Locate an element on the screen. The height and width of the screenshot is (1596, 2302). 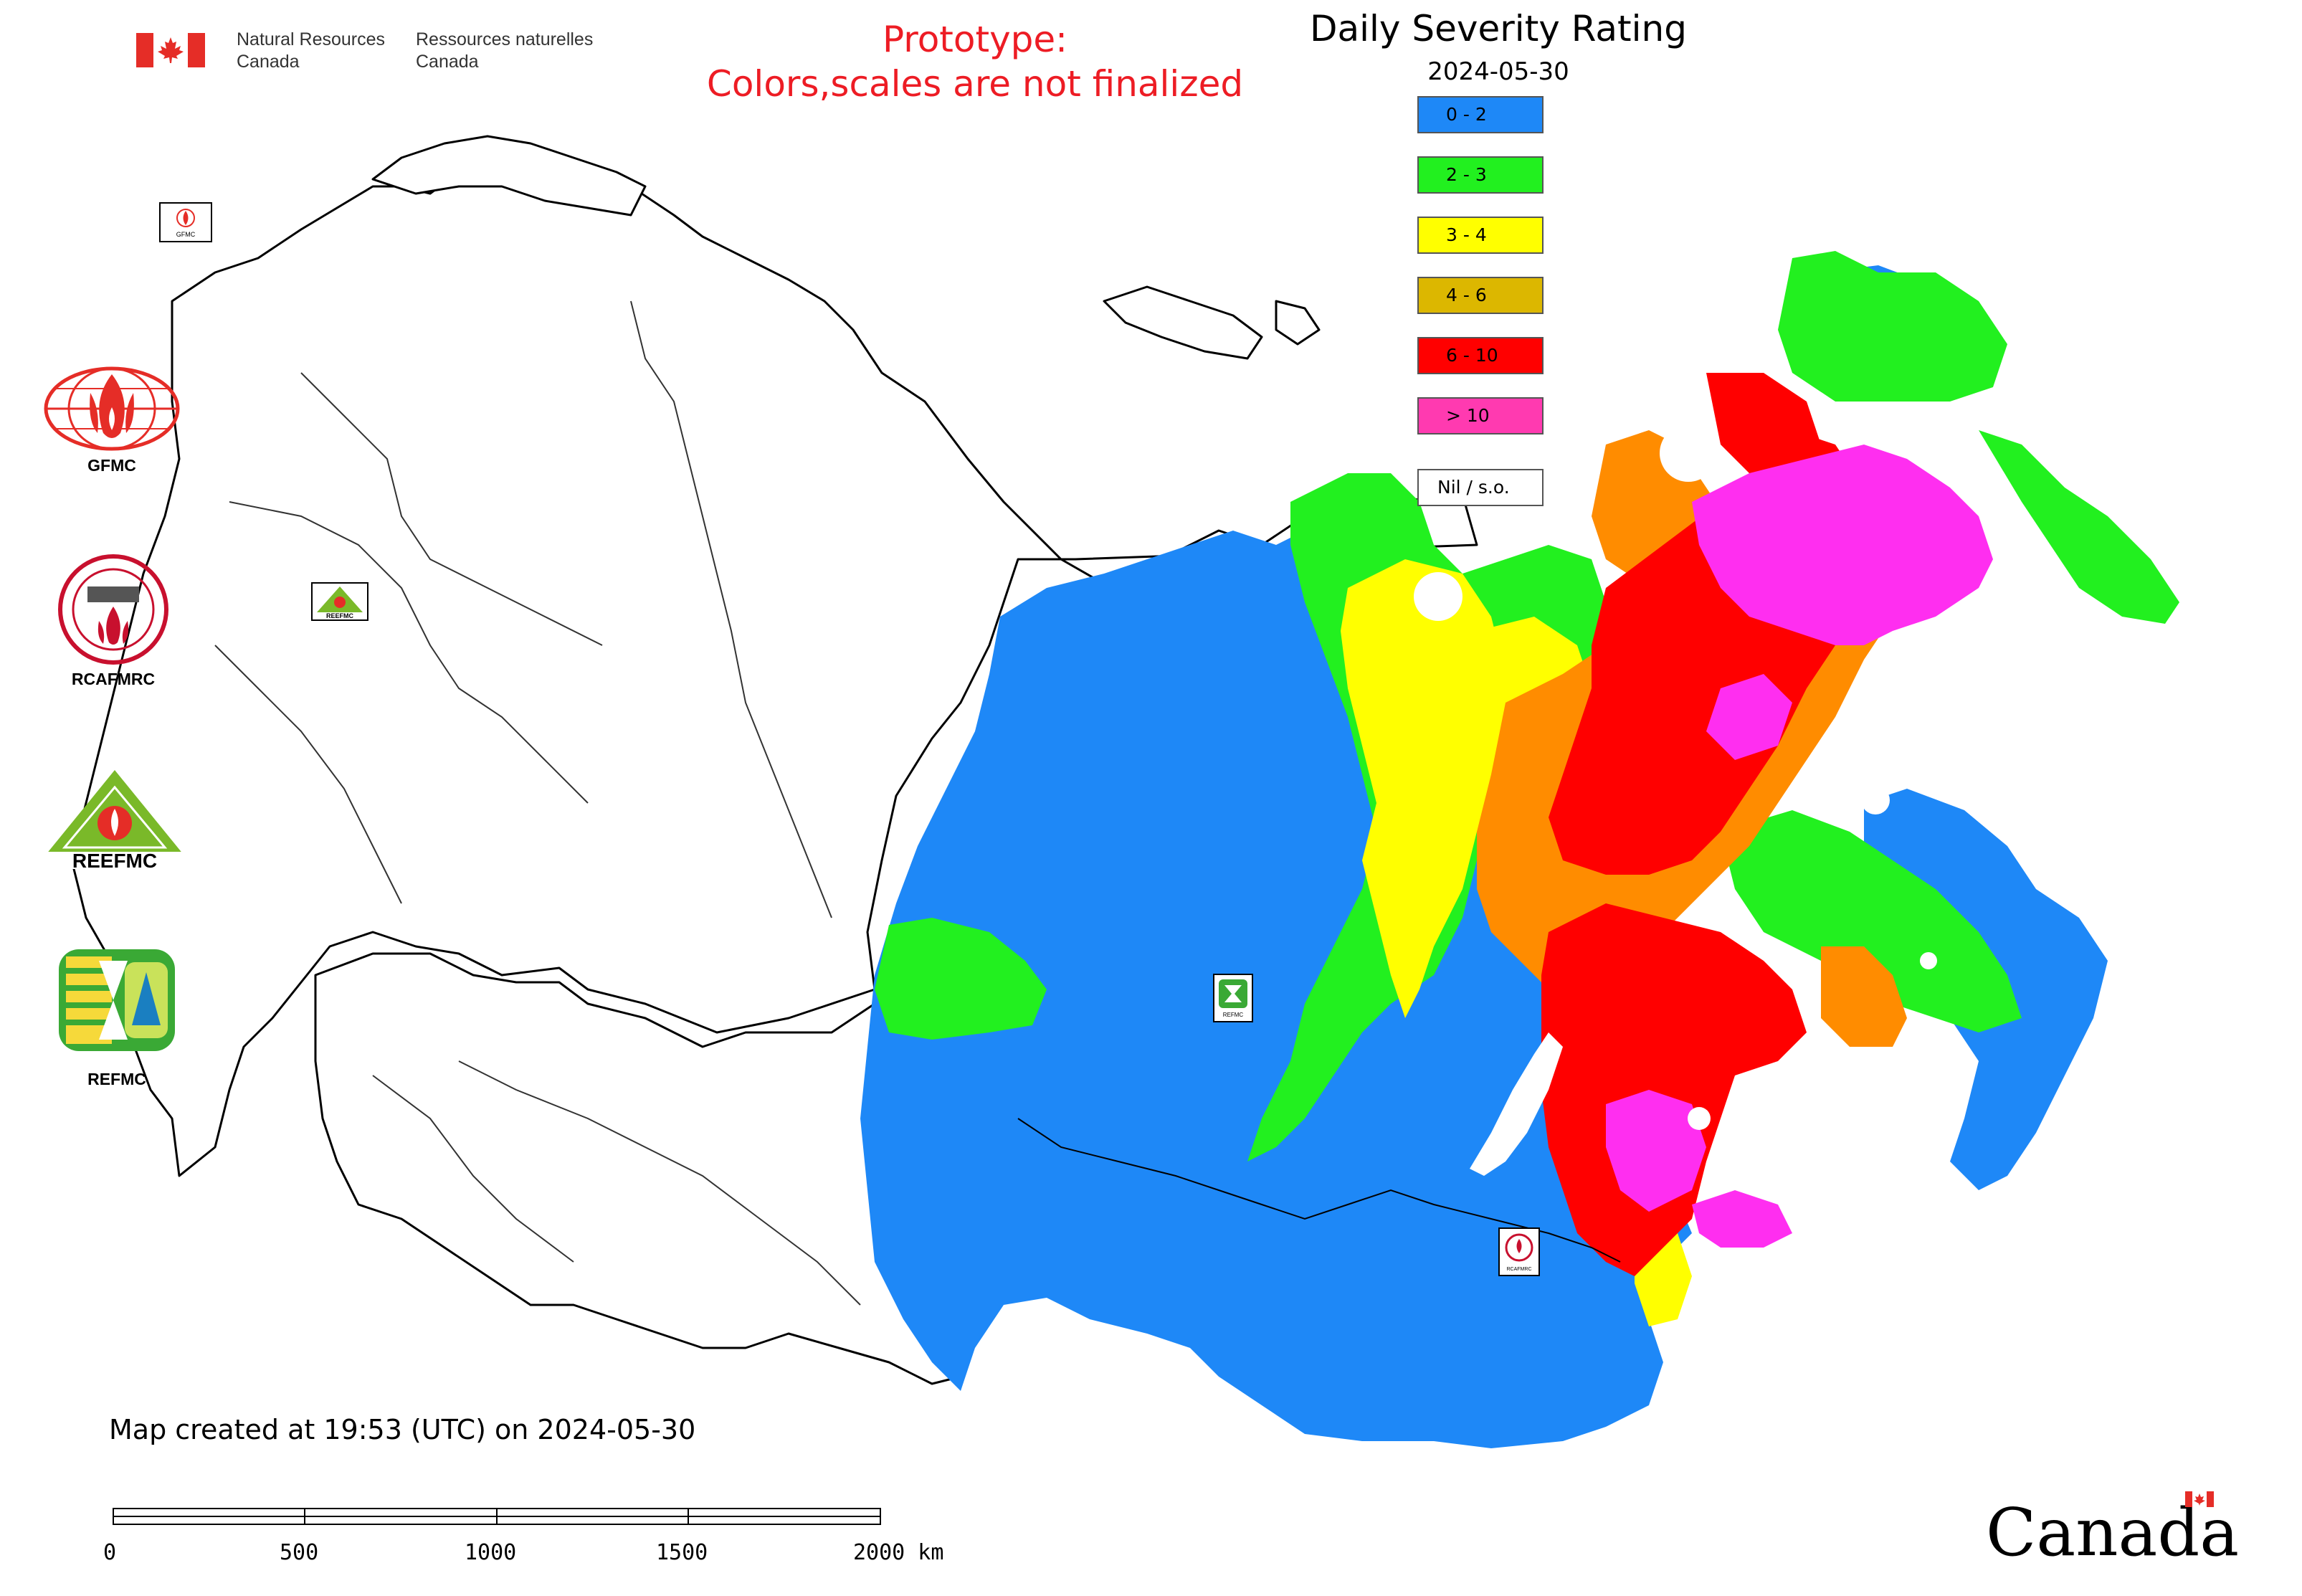
agency-gfmc-label: GFMC is located at coordinates (112, 465).